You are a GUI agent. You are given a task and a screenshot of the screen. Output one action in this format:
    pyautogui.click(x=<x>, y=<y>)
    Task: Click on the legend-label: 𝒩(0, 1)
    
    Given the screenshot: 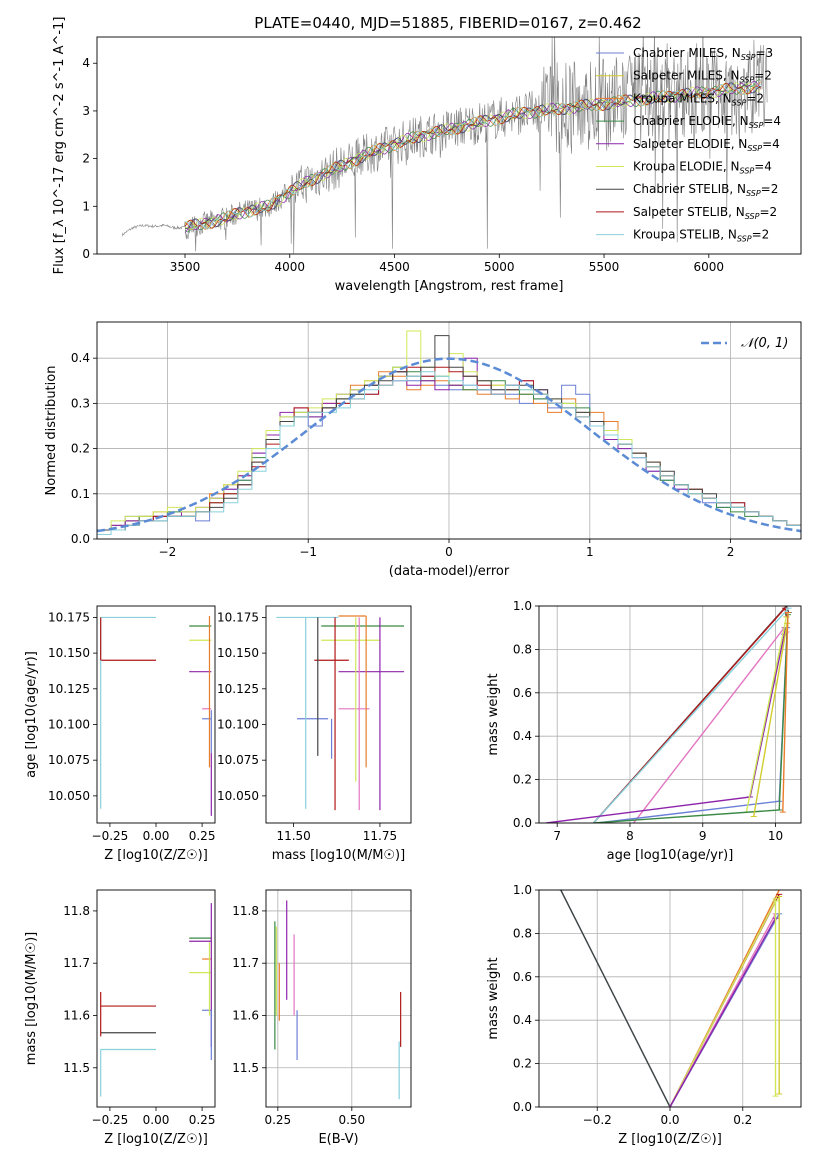 What is the action you would take?
    pyautogui.click(x=764, y=343)
    